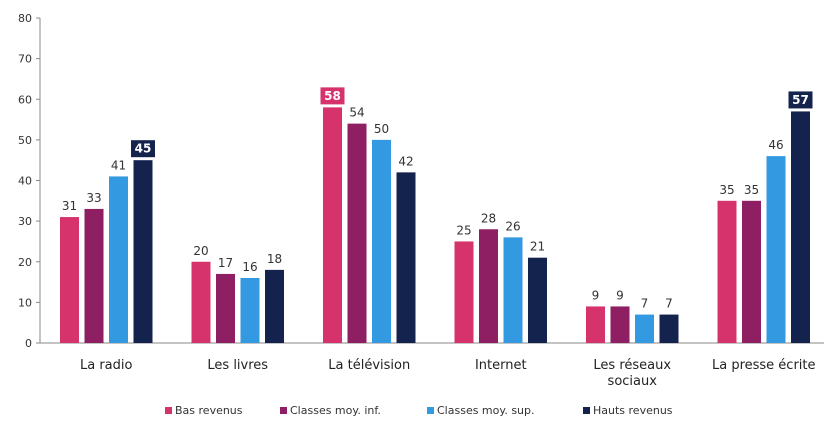 The image size is (824, 423). Describe the element at coordinates (25, 99) in the screenshot. I see `y-tick-label: 60` at that location.